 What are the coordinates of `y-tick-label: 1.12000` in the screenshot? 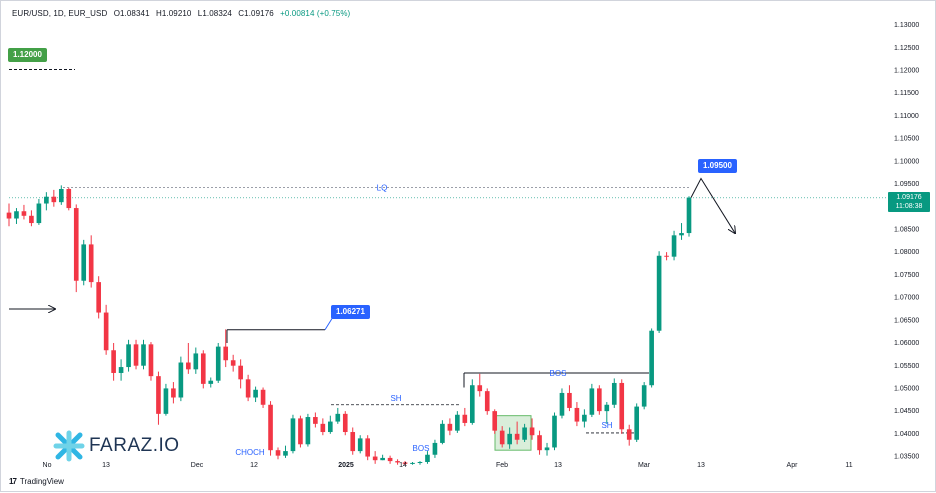 It's located at (906, 71).